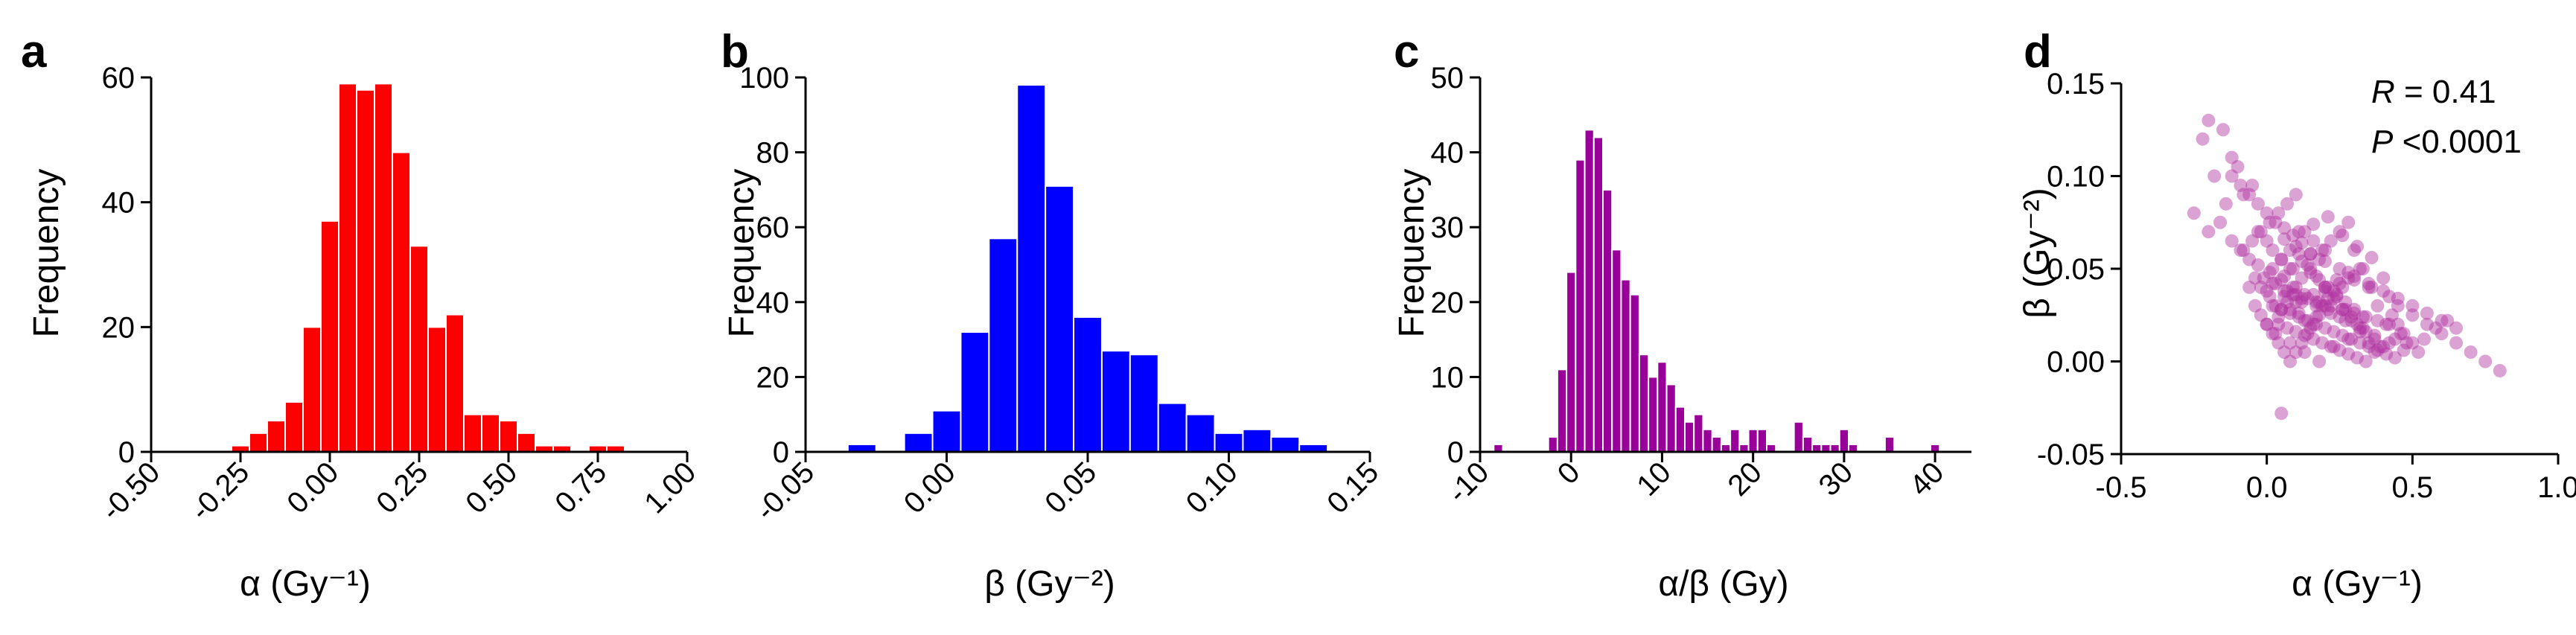  Describe the element at coordinates (1088, 268) in the screenshot. I see `panel-b-bars` at that location.